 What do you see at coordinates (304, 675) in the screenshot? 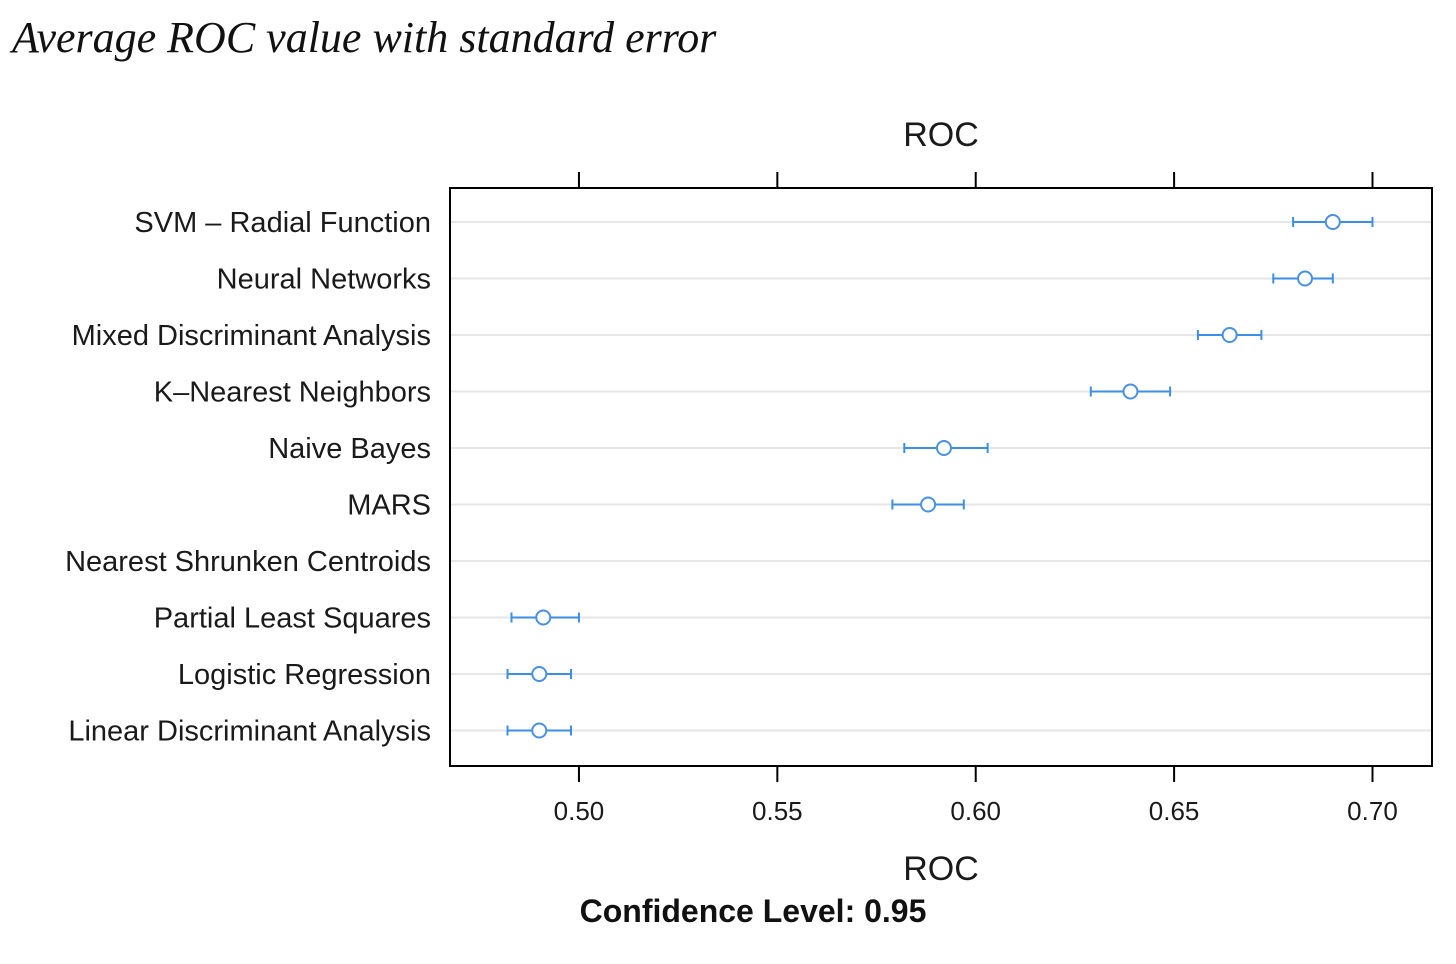
I see `category-label: Logistic Regression` at bounding box center [304, 675].